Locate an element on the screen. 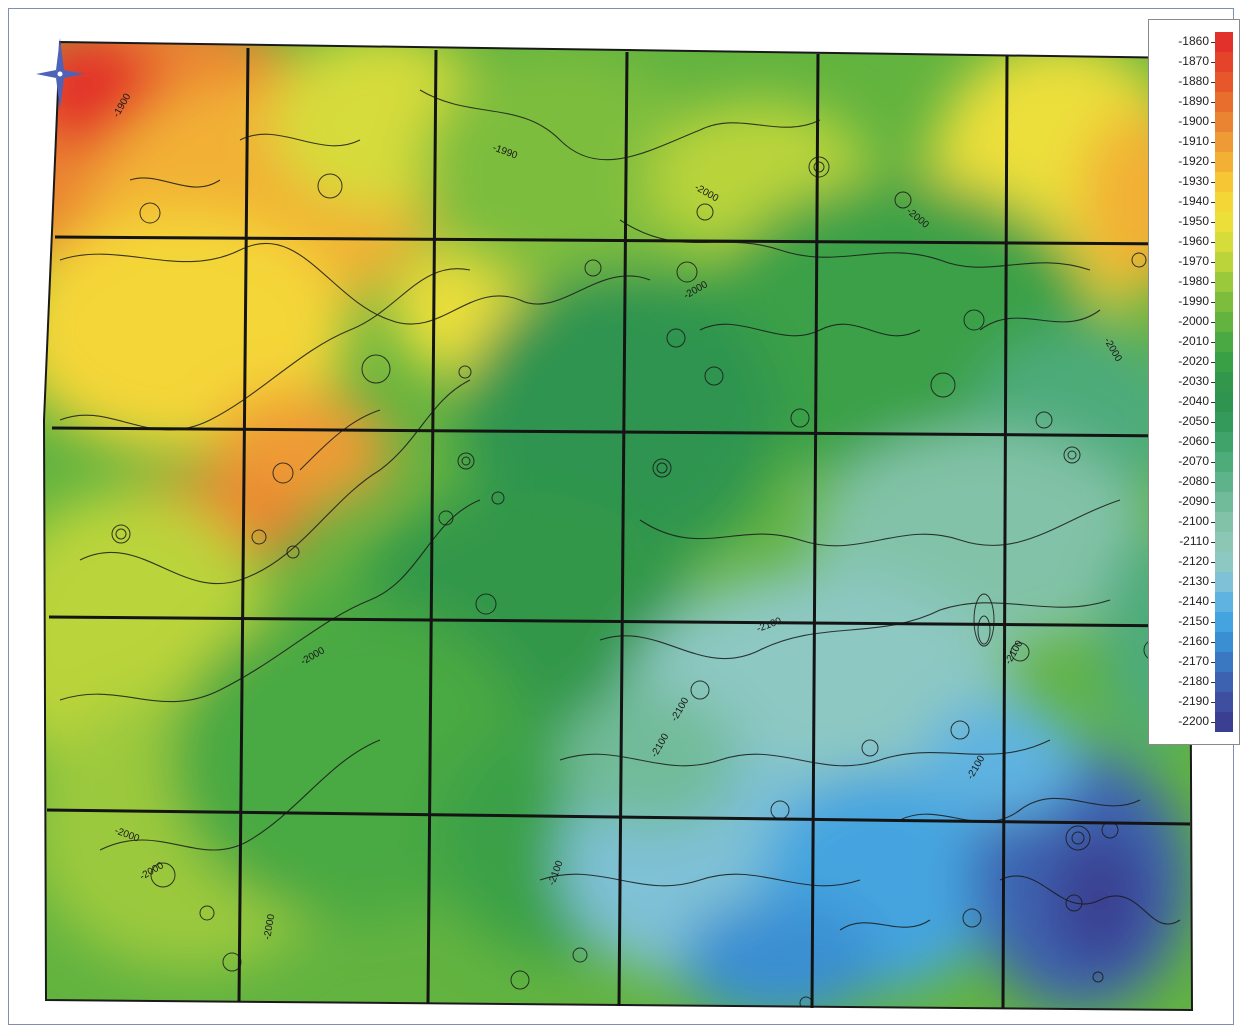 The width and height of the screenshot is (1242, 1033). legend-label: -2090 is located at coordinates (1193, 501).